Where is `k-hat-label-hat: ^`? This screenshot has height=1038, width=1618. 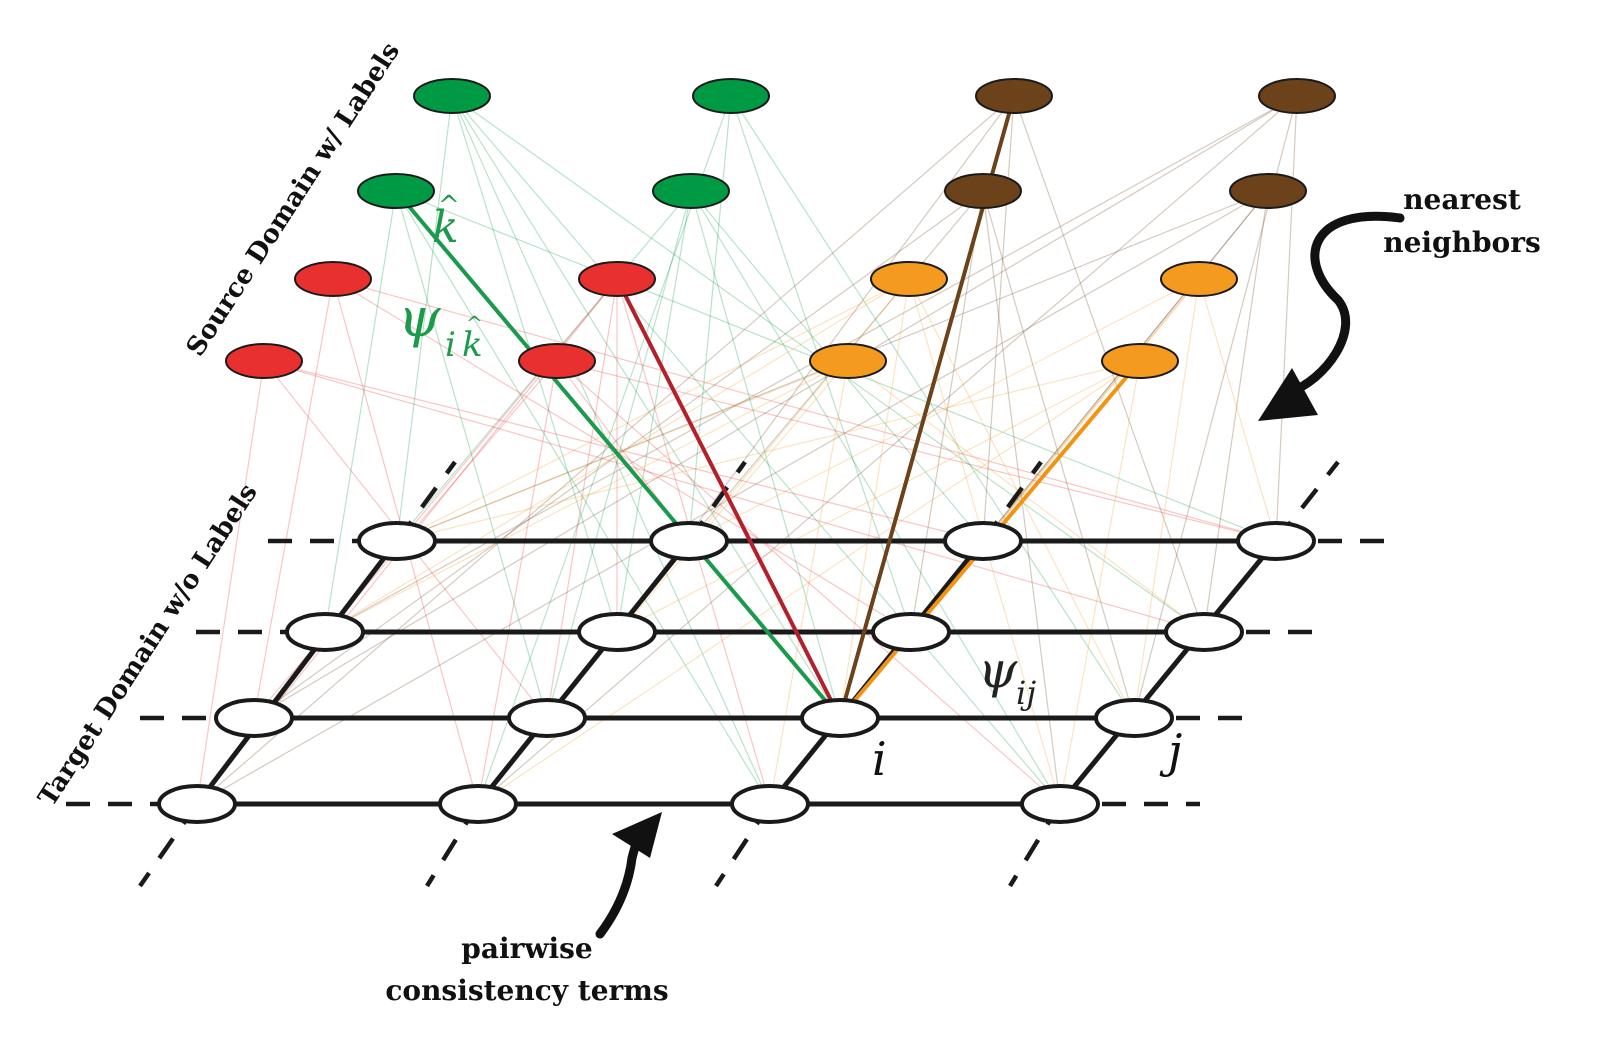
k-hat-label-hat: ^ is located at coordinates (449, 206).